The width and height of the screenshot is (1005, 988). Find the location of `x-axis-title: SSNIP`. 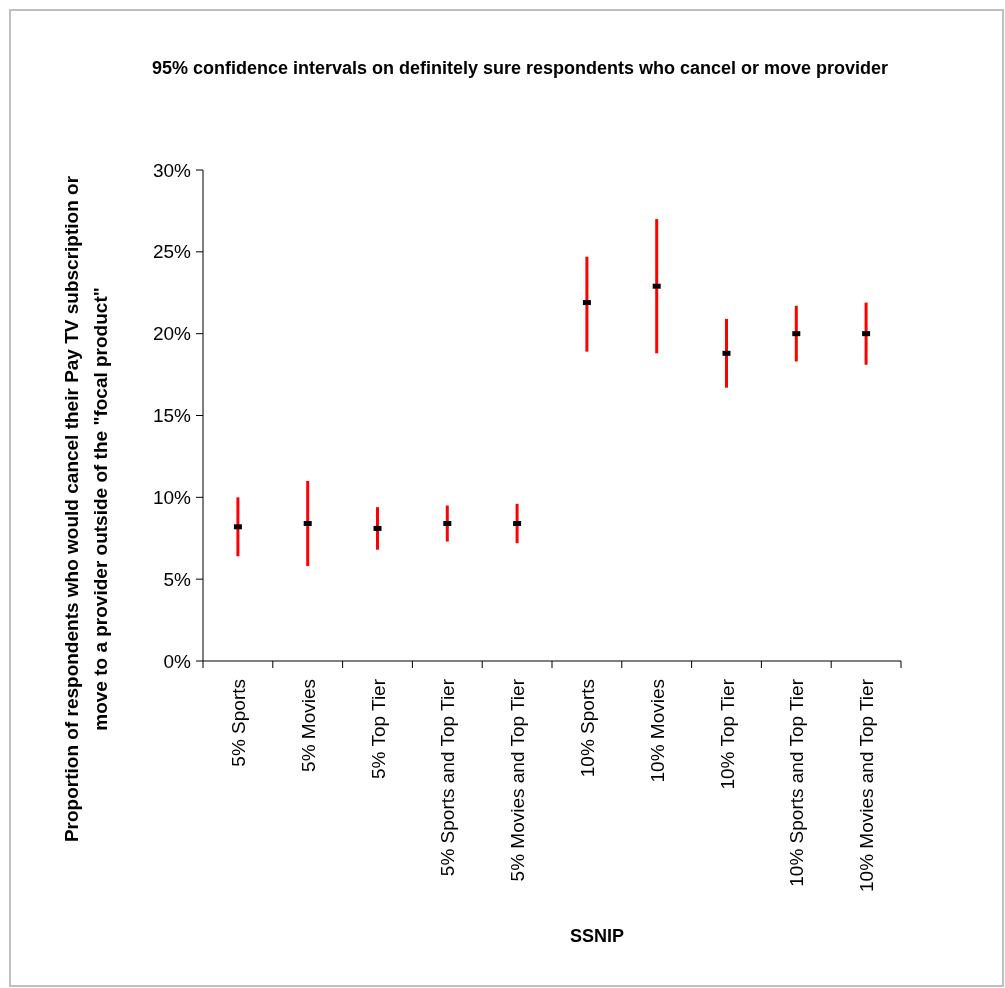

x-axis-title: SSNIP is located at coordinates (597, 936).